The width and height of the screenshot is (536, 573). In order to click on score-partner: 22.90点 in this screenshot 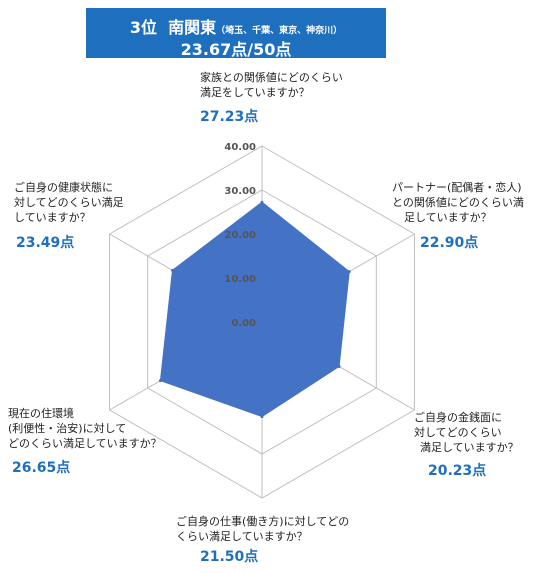, I will do `click(449, 243)`.